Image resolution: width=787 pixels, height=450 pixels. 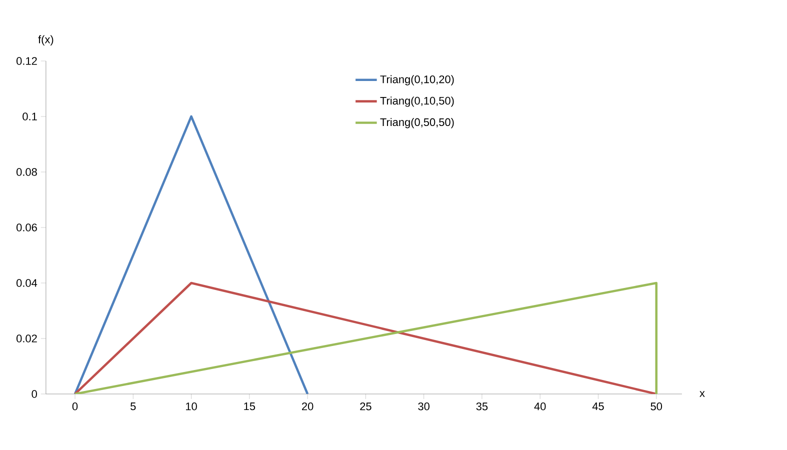 What do you see at coordinates (417, 101) in the screenshot?
I see `legend-label: Triang(0,10,50)` at bounding box center [417, 101].